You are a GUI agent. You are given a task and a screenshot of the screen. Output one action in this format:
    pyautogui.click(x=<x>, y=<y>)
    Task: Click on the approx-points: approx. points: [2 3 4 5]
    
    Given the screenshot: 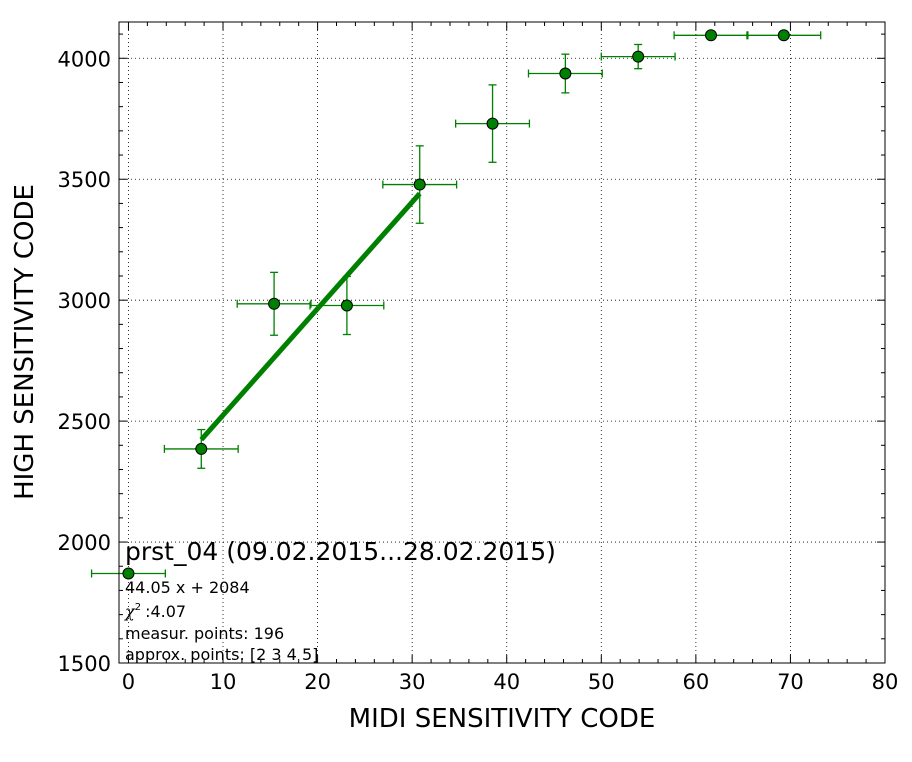 What is the action you would take?
    pyautogui.click(x=221, y=654)
    